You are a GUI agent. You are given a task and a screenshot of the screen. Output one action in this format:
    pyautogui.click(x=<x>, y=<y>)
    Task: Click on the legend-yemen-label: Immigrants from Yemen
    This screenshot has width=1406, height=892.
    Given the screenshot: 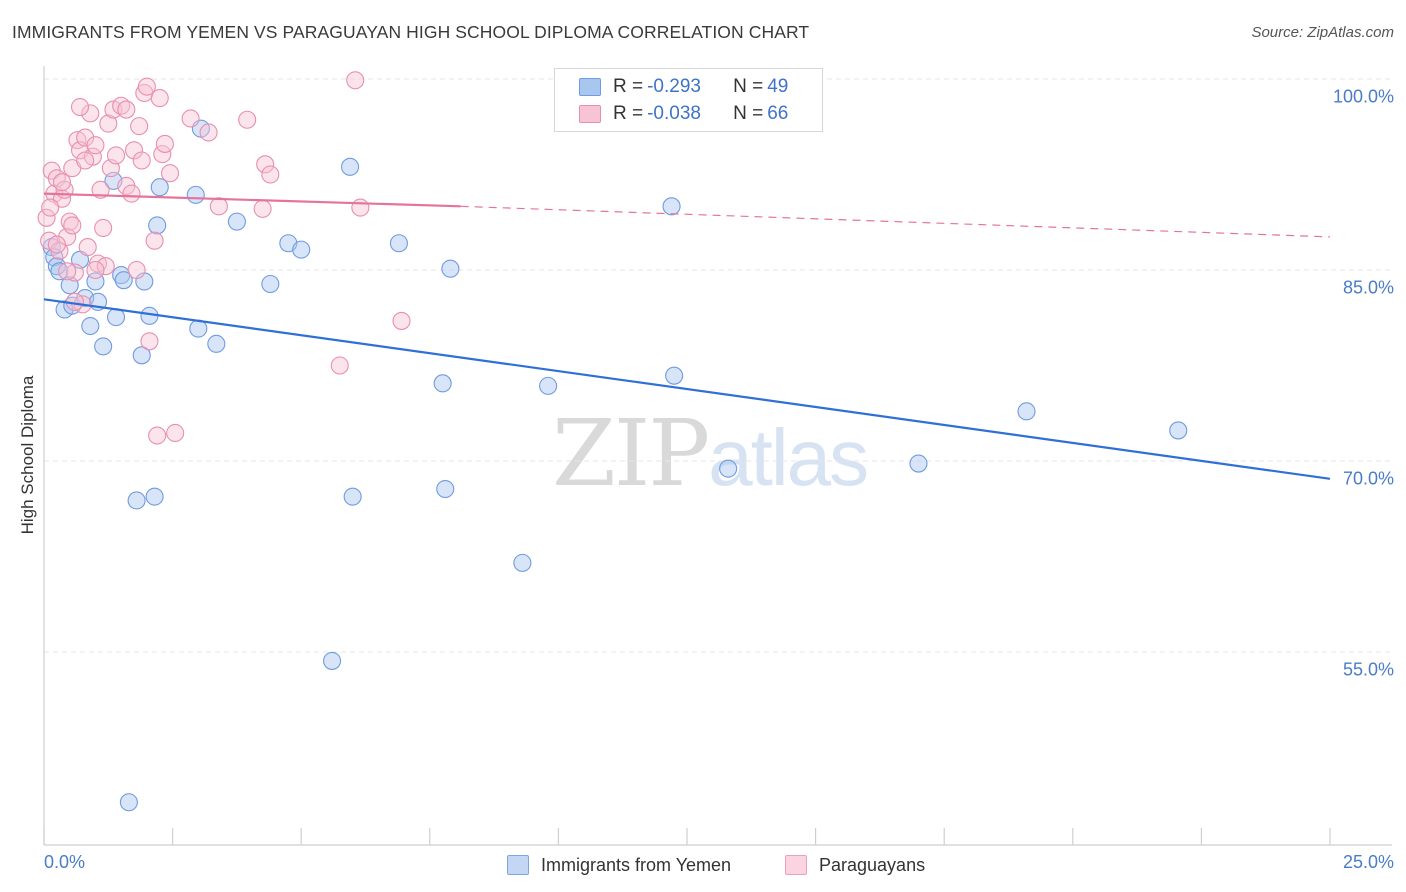 What is the action you would take?
    pyautogui.click(x=636, y=864)
    